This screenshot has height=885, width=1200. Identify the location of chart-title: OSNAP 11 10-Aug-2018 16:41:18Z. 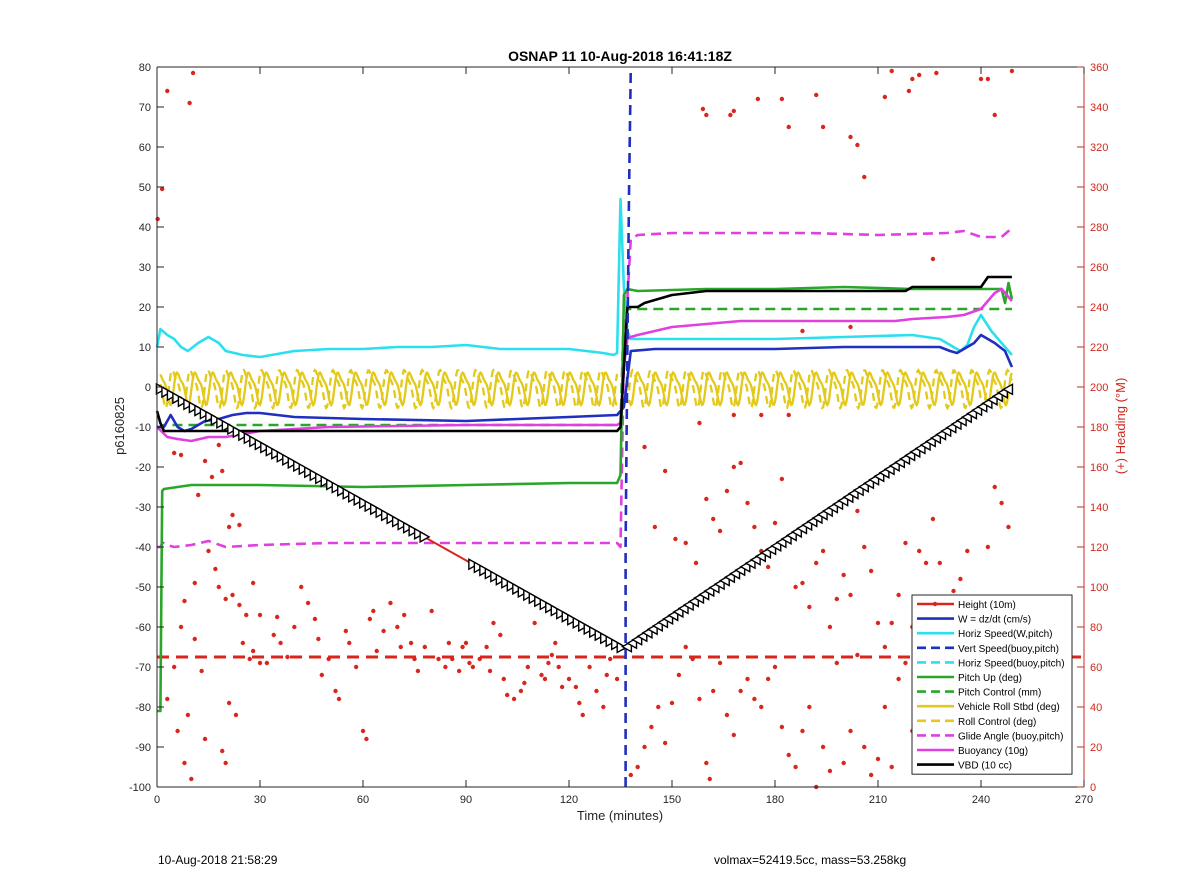
(620, 56).